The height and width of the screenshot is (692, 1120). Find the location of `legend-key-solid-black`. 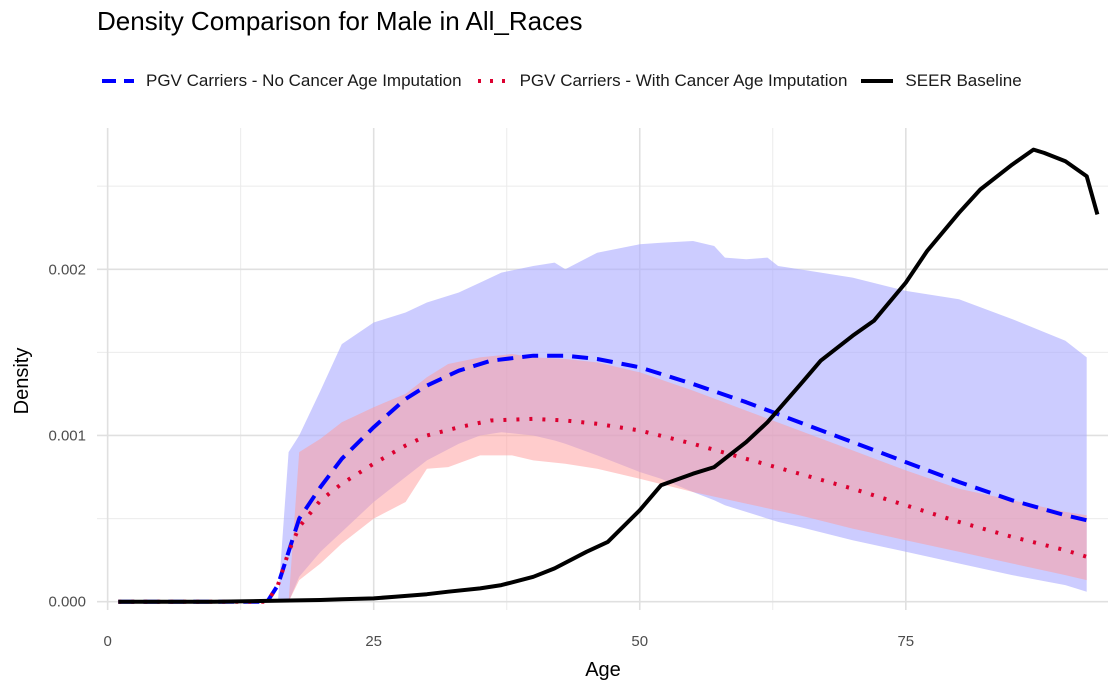

legend-key-solid-black is located at coordinates (877, 81).